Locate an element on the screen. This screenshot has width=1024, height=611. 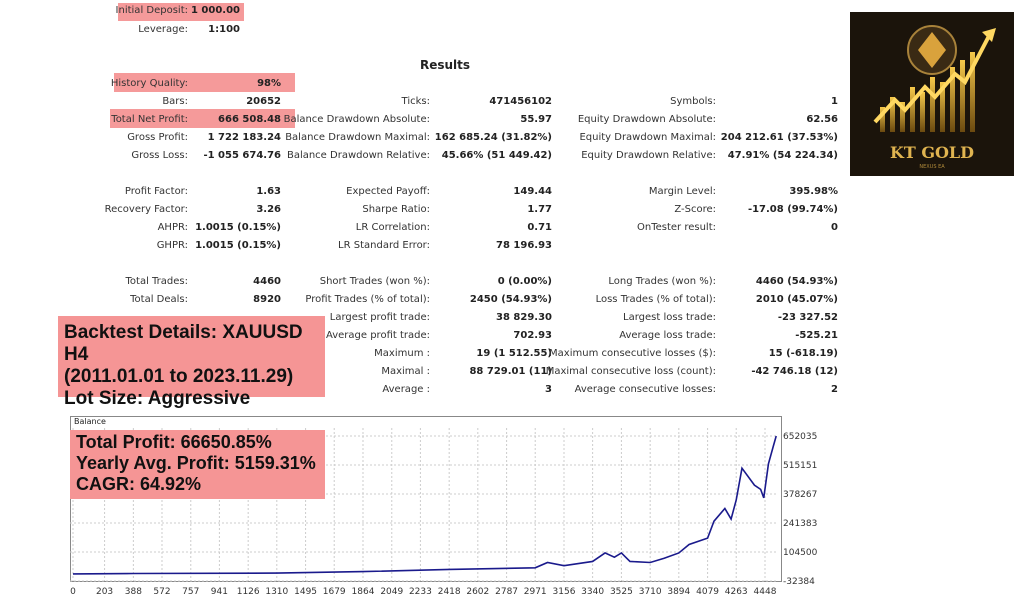
stat-value: 2010 (45.07%) is located at coordinates (796, 299).